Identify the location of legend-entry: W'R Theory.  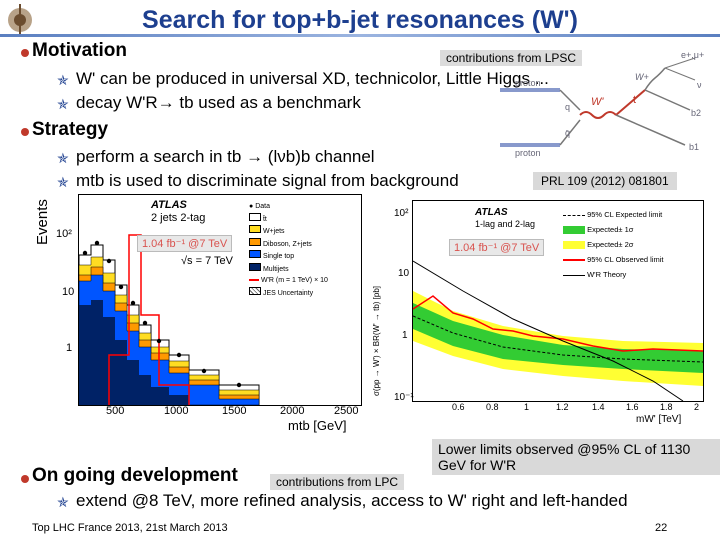
(631, 274).